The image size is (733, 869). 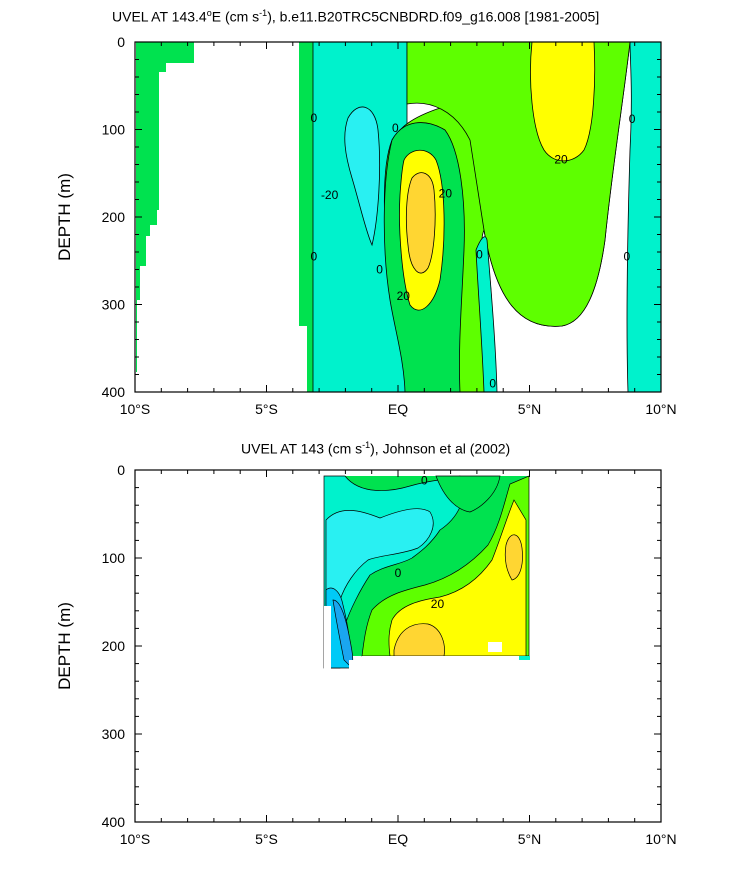 I want to click on top-mask-lower, so click(x=303, y=359).